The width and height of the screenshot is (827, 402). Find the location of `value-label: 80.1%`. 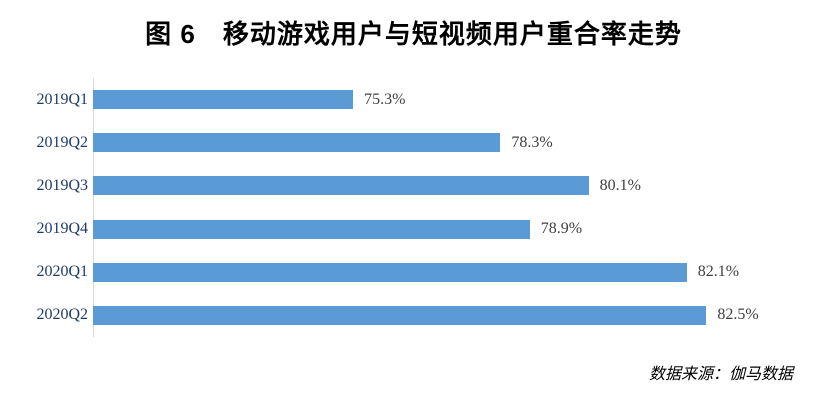

value-label: 80.1% is located at coordinates (620, 185).